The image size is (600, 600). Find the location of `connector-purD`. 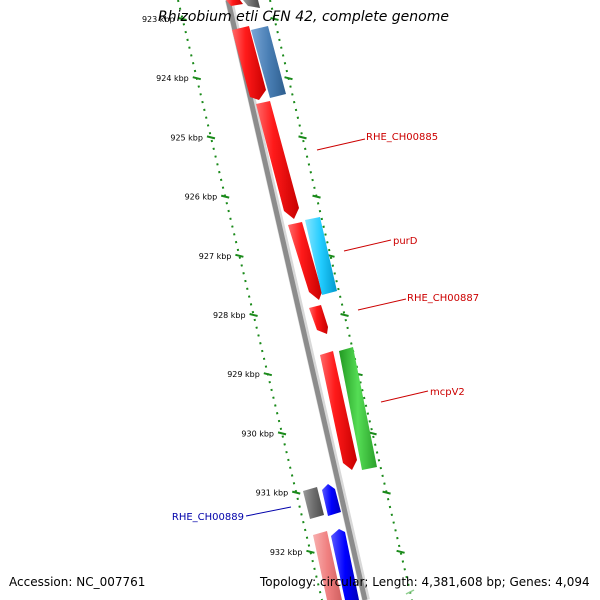

connector-purD is located at coordinates (367, 245).